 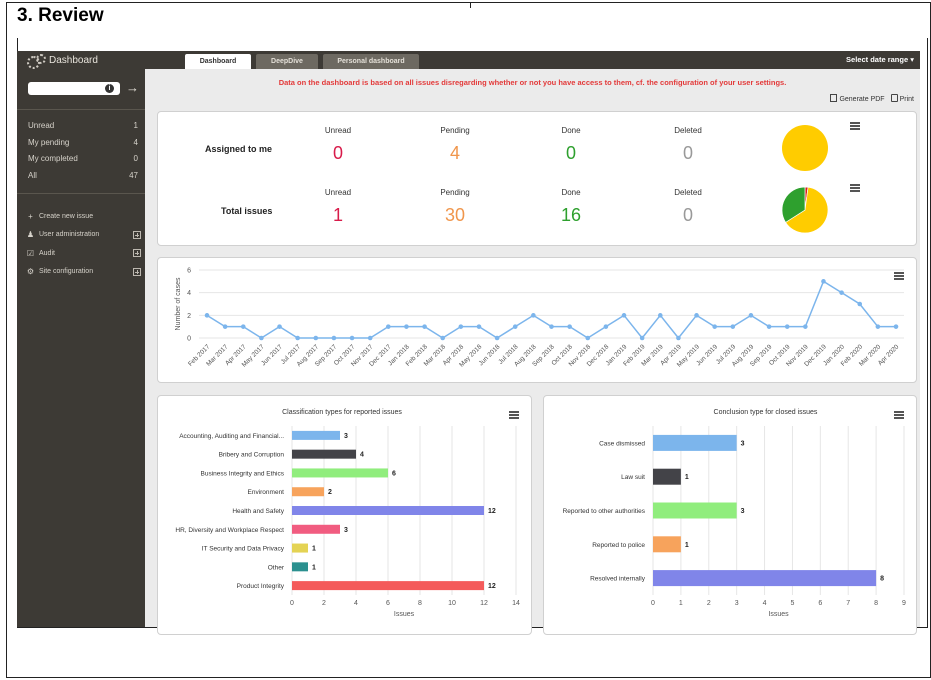 What do you see at coordinates (551, 310) in the screenshot?
I see `series-line` at bounding box center [551, 310].